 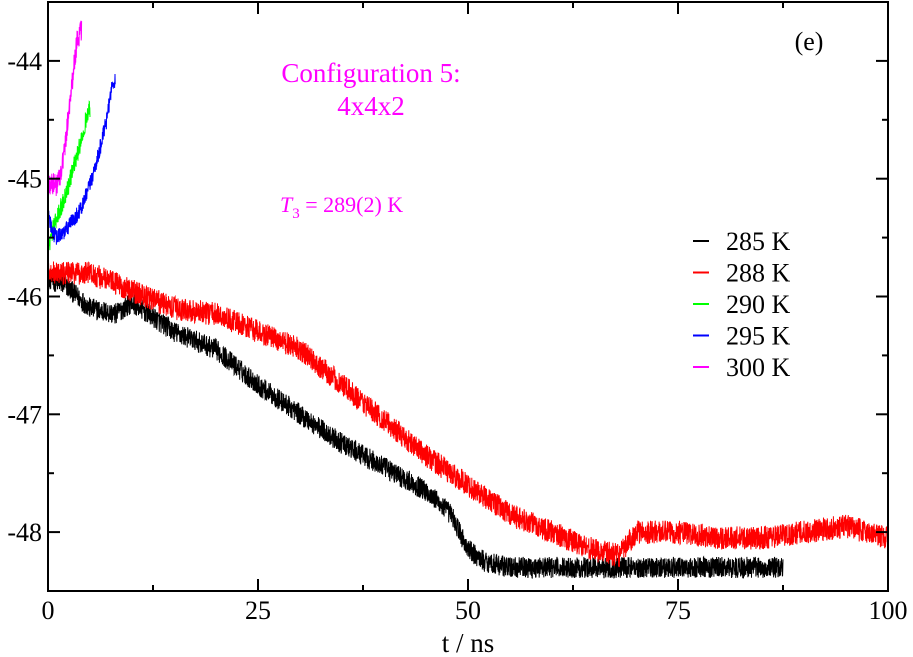 I want to click on x-tick-label: 100, so click(x=888, y=610).